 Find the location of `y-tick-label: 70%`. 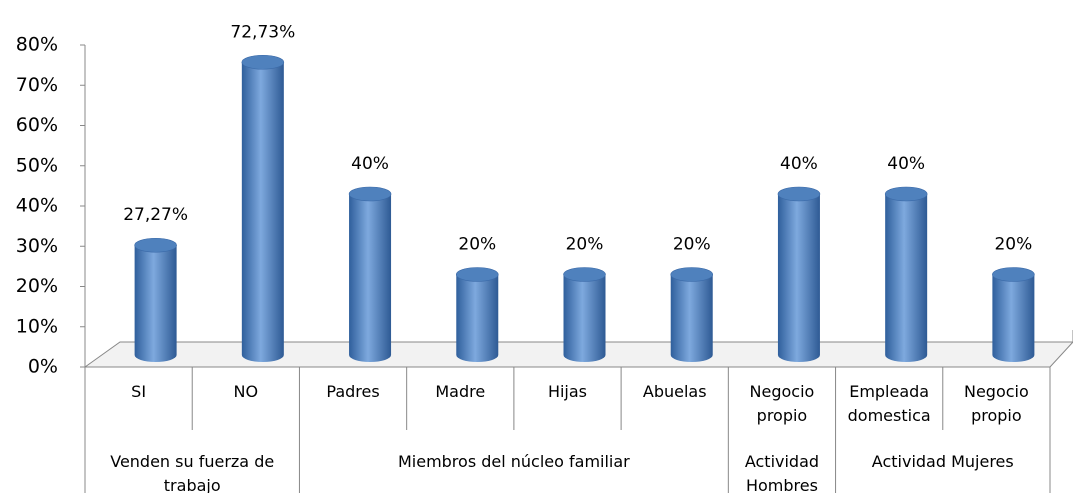

y-tick-label: 70% is located at coordinates (37, 85).